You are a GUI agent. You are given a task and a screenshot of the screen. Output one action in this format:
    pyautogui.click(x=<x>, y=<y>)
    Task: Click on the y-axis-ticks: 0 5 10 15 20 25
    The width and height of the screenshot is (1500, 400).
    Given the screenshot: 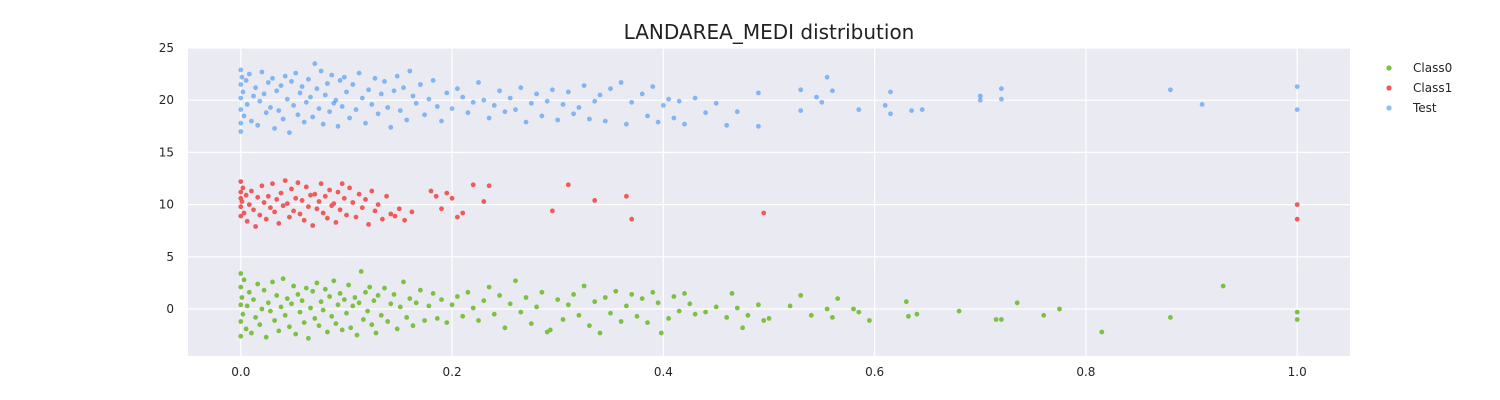 What is the action you would take?
    pyautogui.click(x=166, y=178)
    